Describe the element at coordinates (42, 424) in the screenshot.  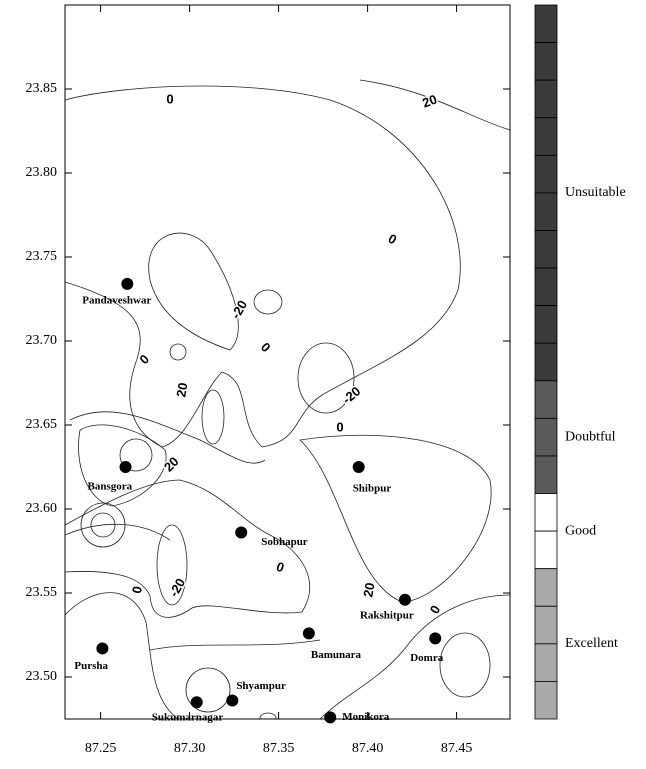
I see `y-tick-label: 23.65` at that location.